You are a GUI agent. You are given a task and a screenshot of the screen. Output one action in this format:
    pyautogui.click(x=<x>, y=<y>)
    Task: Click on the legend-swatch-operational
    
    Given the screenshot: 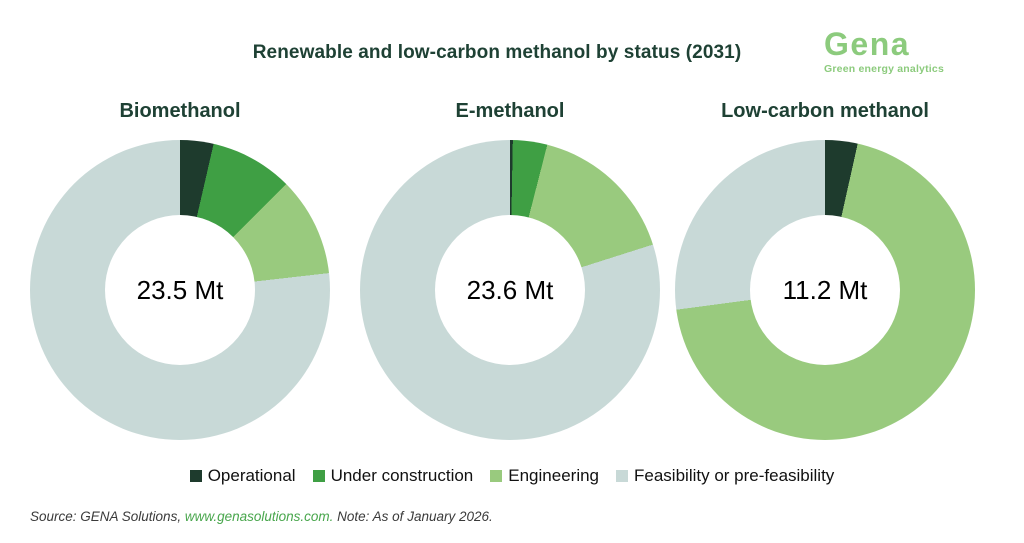 What is the action you would take?
    pyautogui.click(x=195, y=476)
    